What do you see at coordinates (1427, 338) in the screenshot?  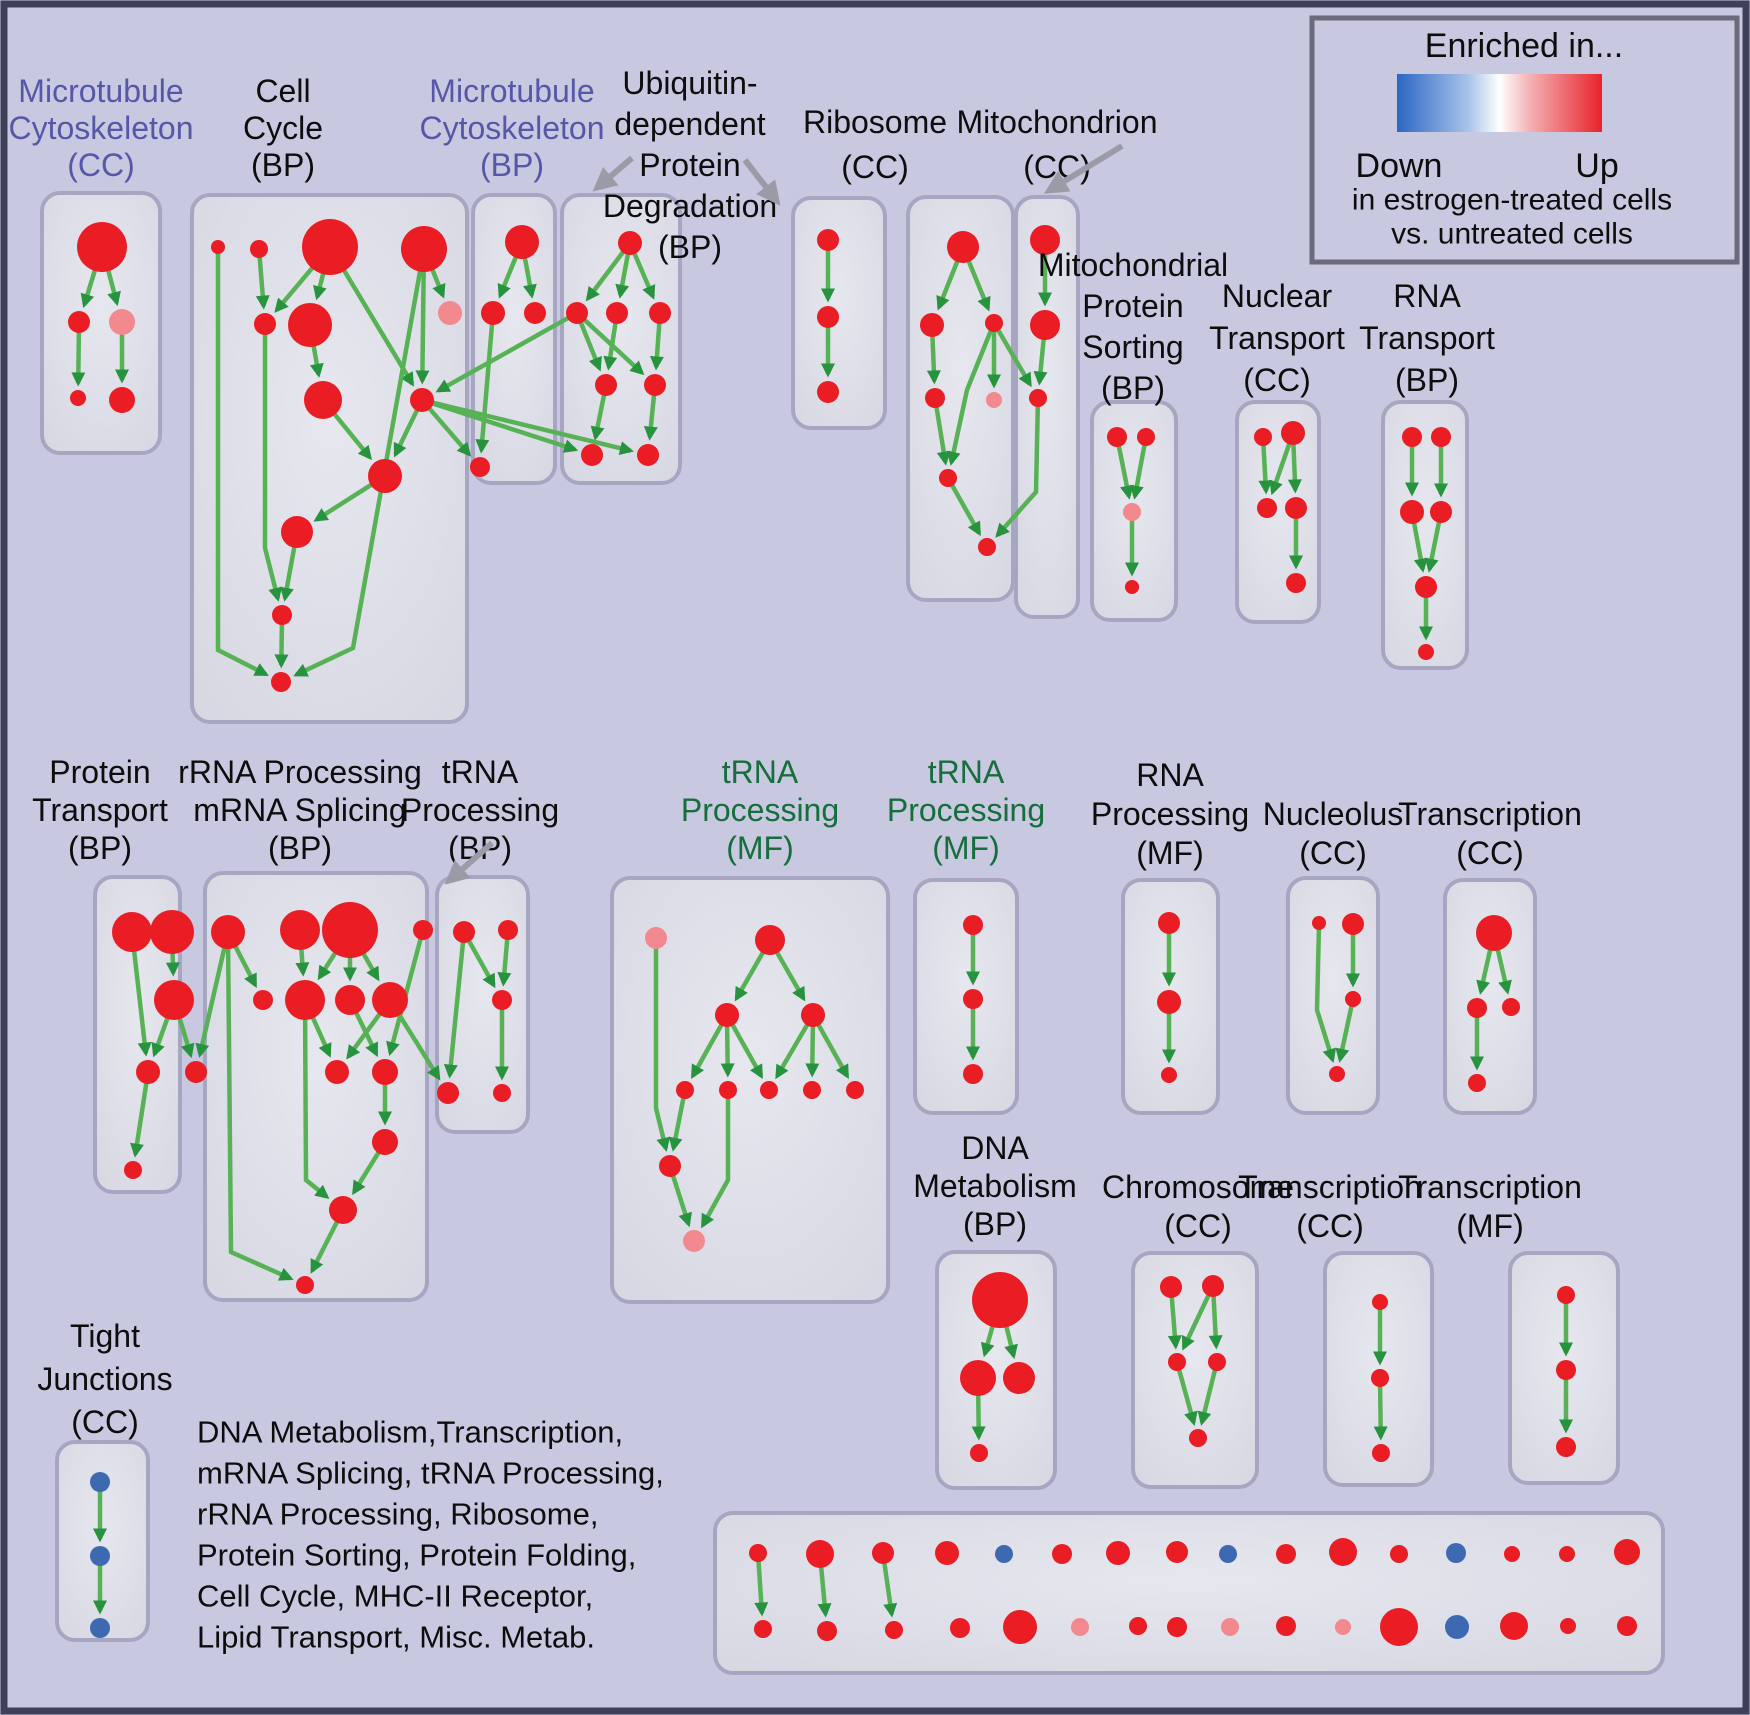 I see `group-label-rna-transport-bp: Transport` at bounding box center [1427, 338].